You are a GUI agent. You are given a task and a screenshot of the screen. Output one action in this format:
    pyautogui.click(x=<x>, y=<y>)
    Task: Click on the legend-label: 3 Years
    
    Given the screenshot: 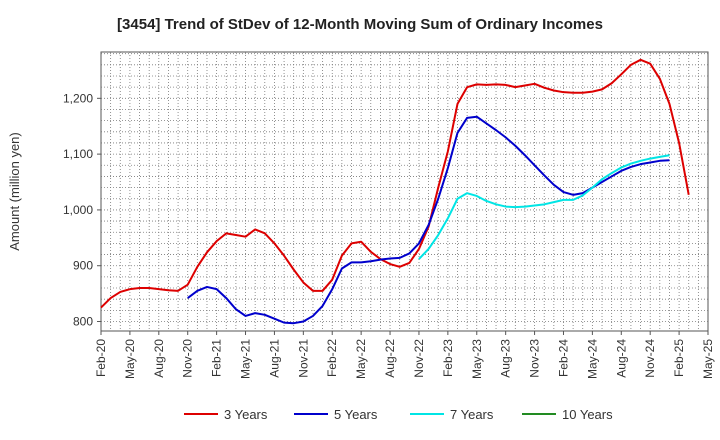 What is the action you would take?
    pyautogui.click(x=246, y=414)
    